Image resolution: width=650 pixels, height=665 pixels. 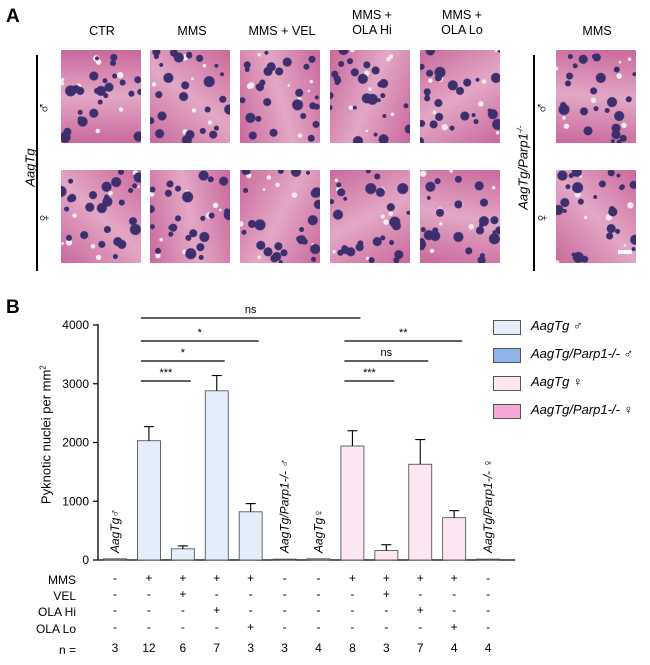 I want to click on histology-tile-parp1-mms-male, so click(x=596, y=96).